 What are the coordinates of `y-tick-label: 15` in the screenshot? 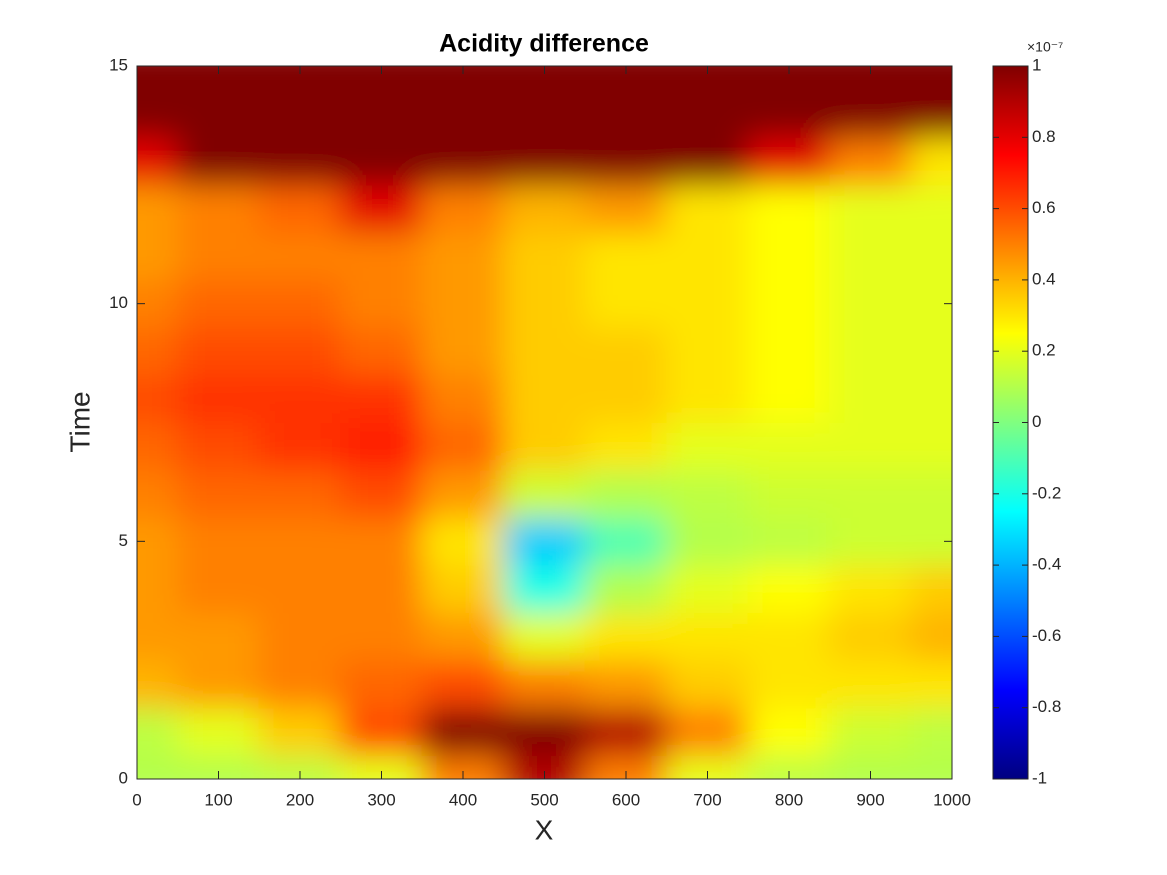 It's located at (118, 64).